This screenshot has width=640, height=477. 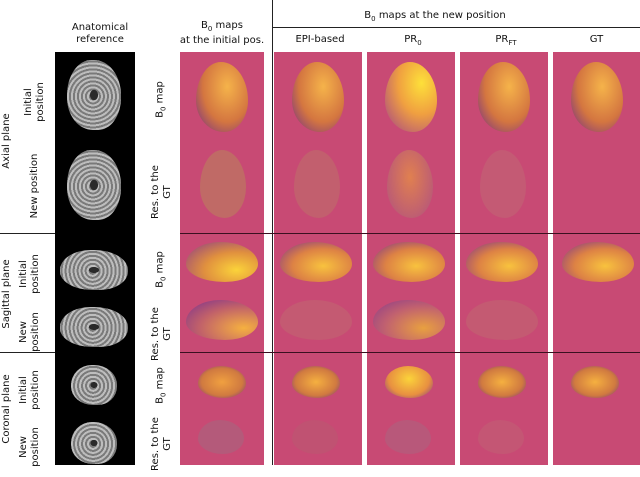 What do you see at coordinates (94, 185) in the screenshot?
I see `anat-axial-new` at bounding box center [94, 185].